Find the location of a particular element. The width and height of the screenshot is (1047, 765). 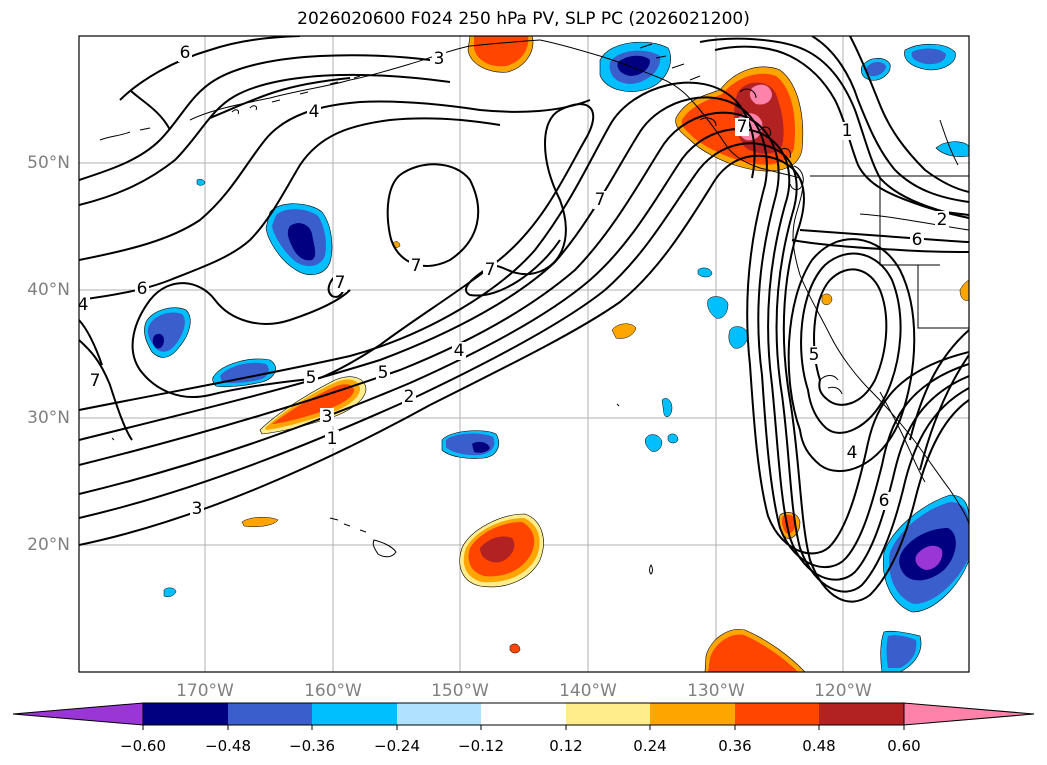

colorbar-tick-label: 0.60 is located at coordinates (903, 746).